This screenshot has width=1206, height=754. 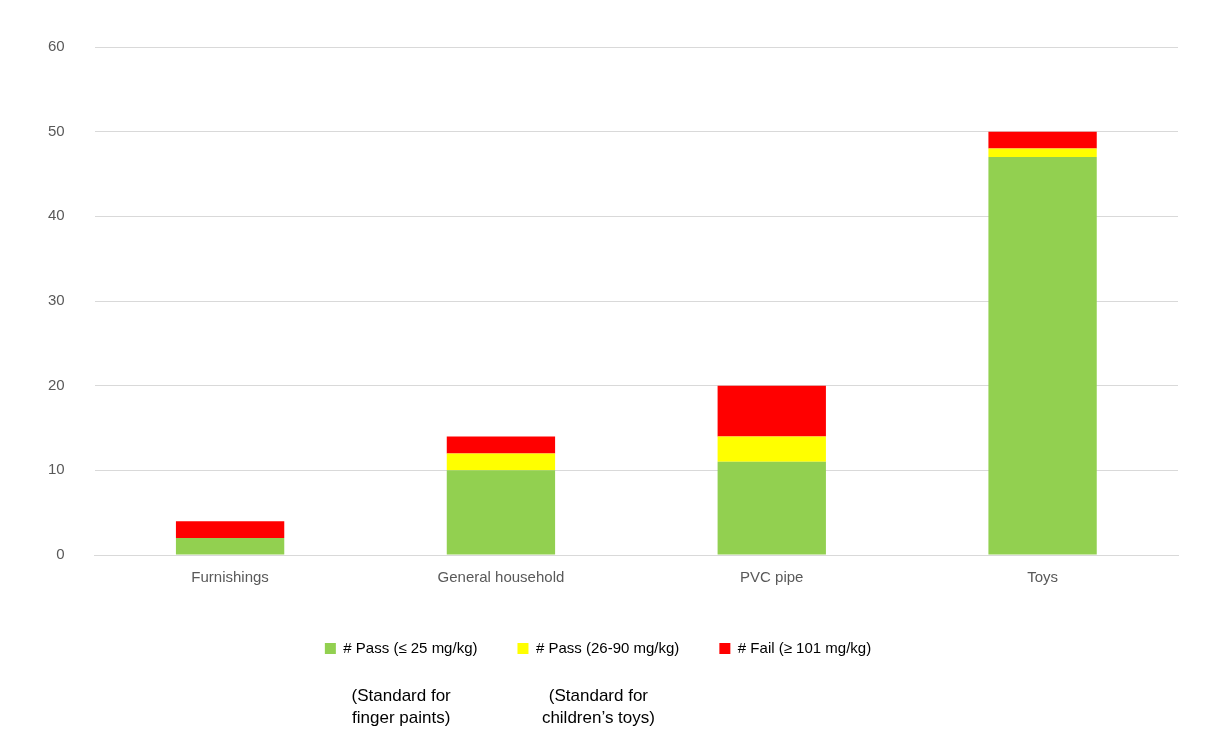 I want to click on x-tick-label: PVC pipe, so click(x=772, y=577).